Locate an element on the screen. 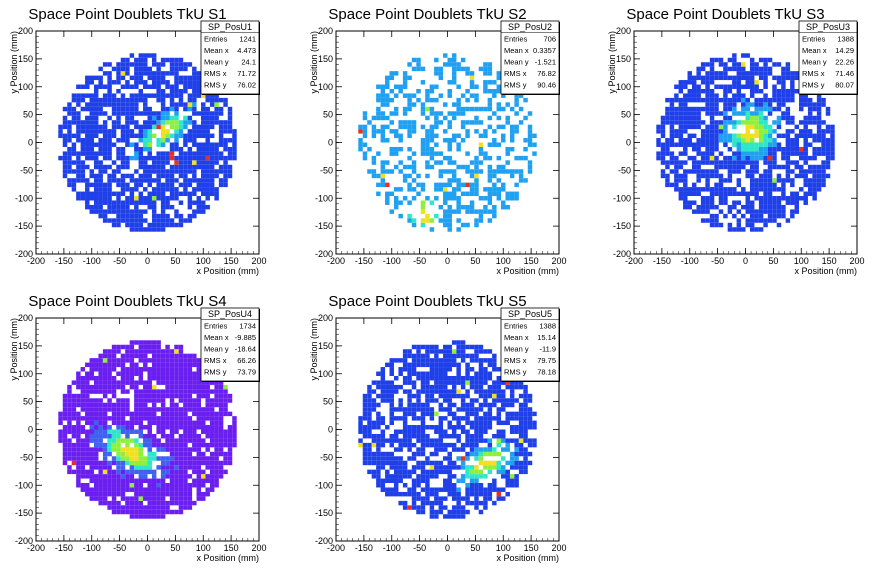 Image resolution: width=896 pixels, height=574 pixels. x-tick-label: -200 is located at coordinates (36, 261).